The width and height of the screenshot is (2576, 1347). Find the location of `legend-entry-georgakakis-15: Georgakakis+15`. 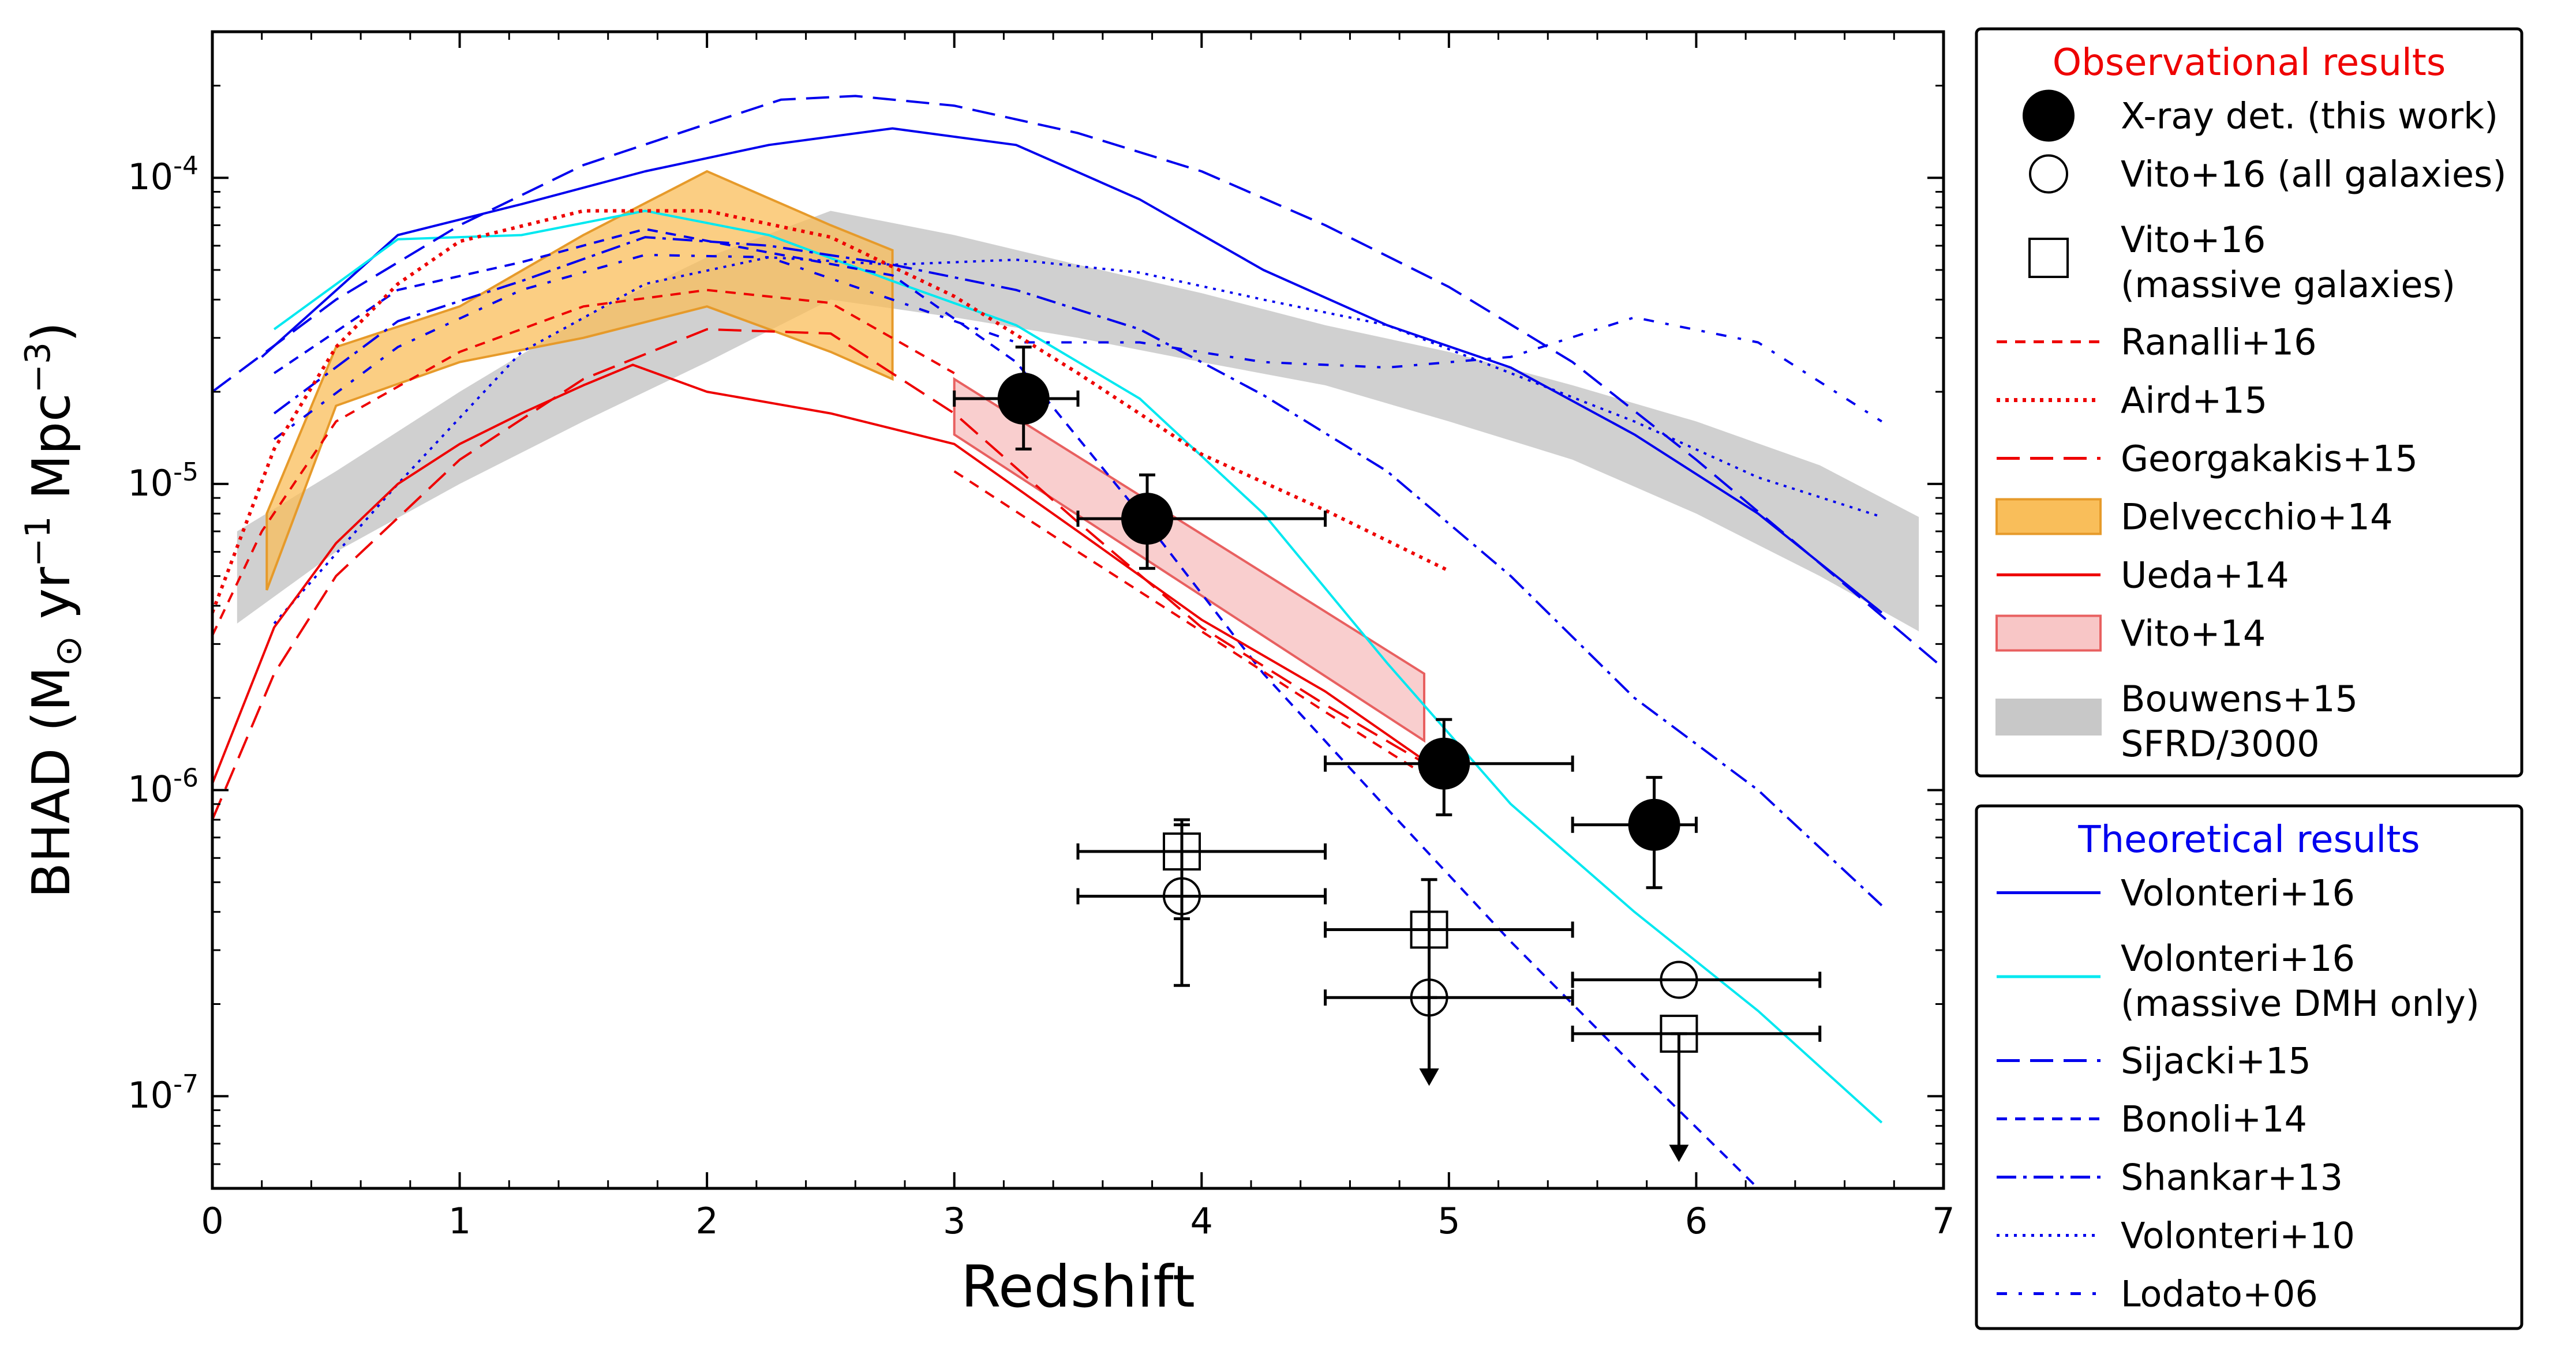

legend-entry-georgakakis-15: Georgakakis+15 is located at coordinates (2207, 459).